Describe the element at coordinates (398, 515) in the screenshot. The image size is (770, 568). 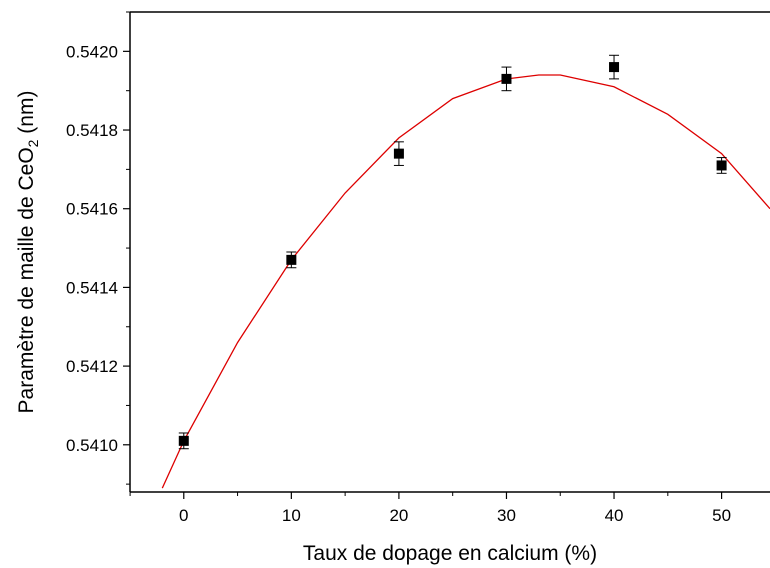
I see `x-tick-label: 20` at that location.